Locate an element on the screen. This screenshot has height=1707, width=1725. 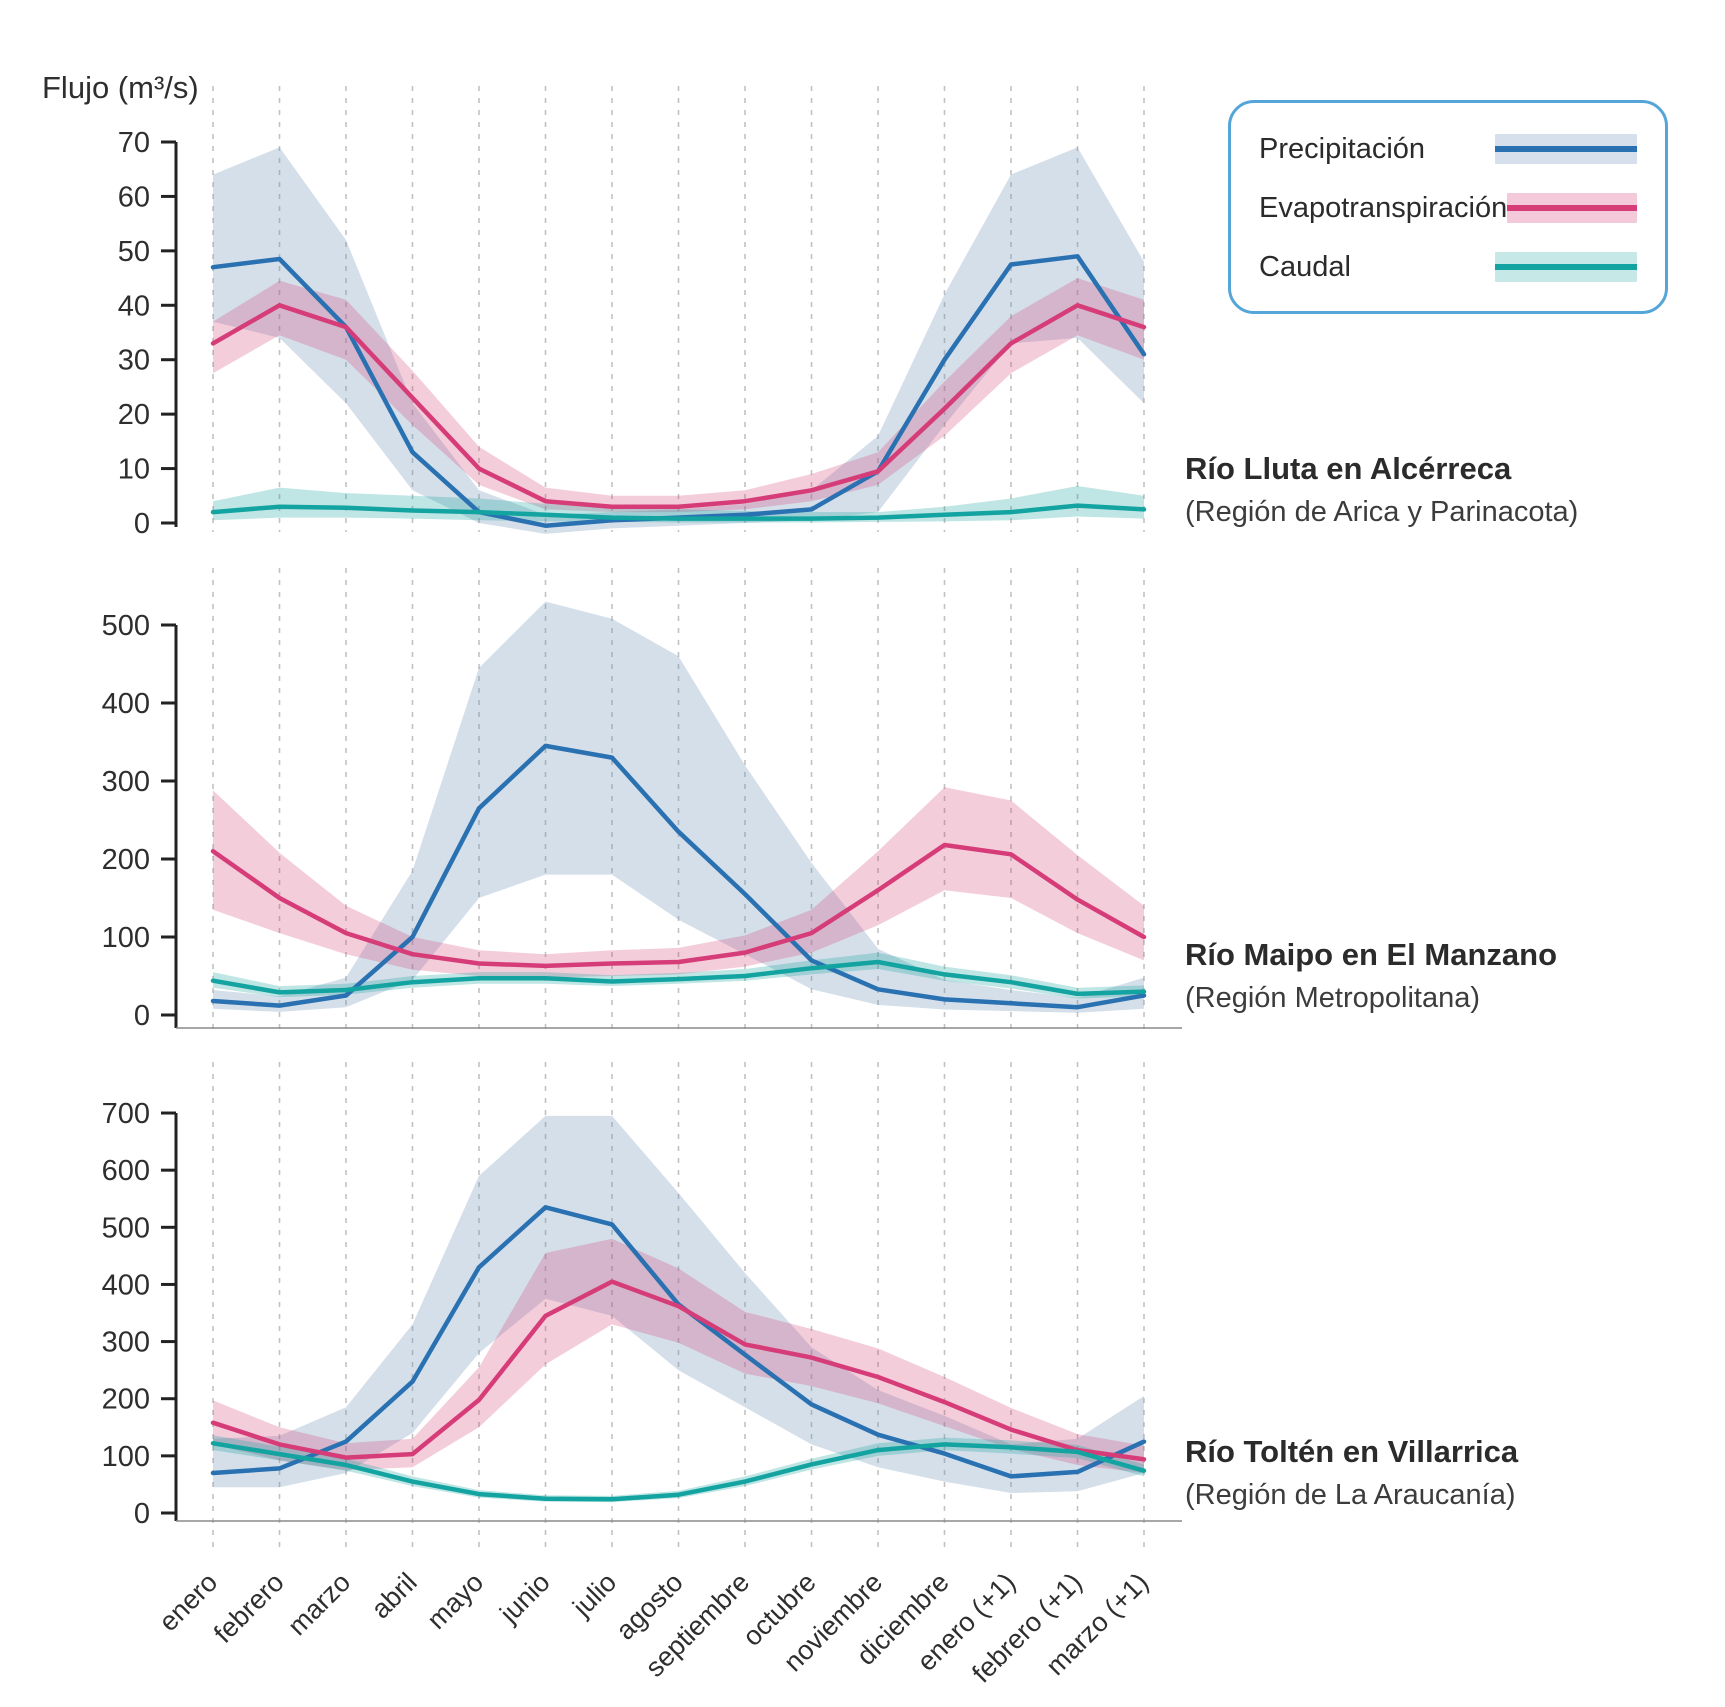
legend-label-caudal: Caudal is located at coordinates (1305, 266).